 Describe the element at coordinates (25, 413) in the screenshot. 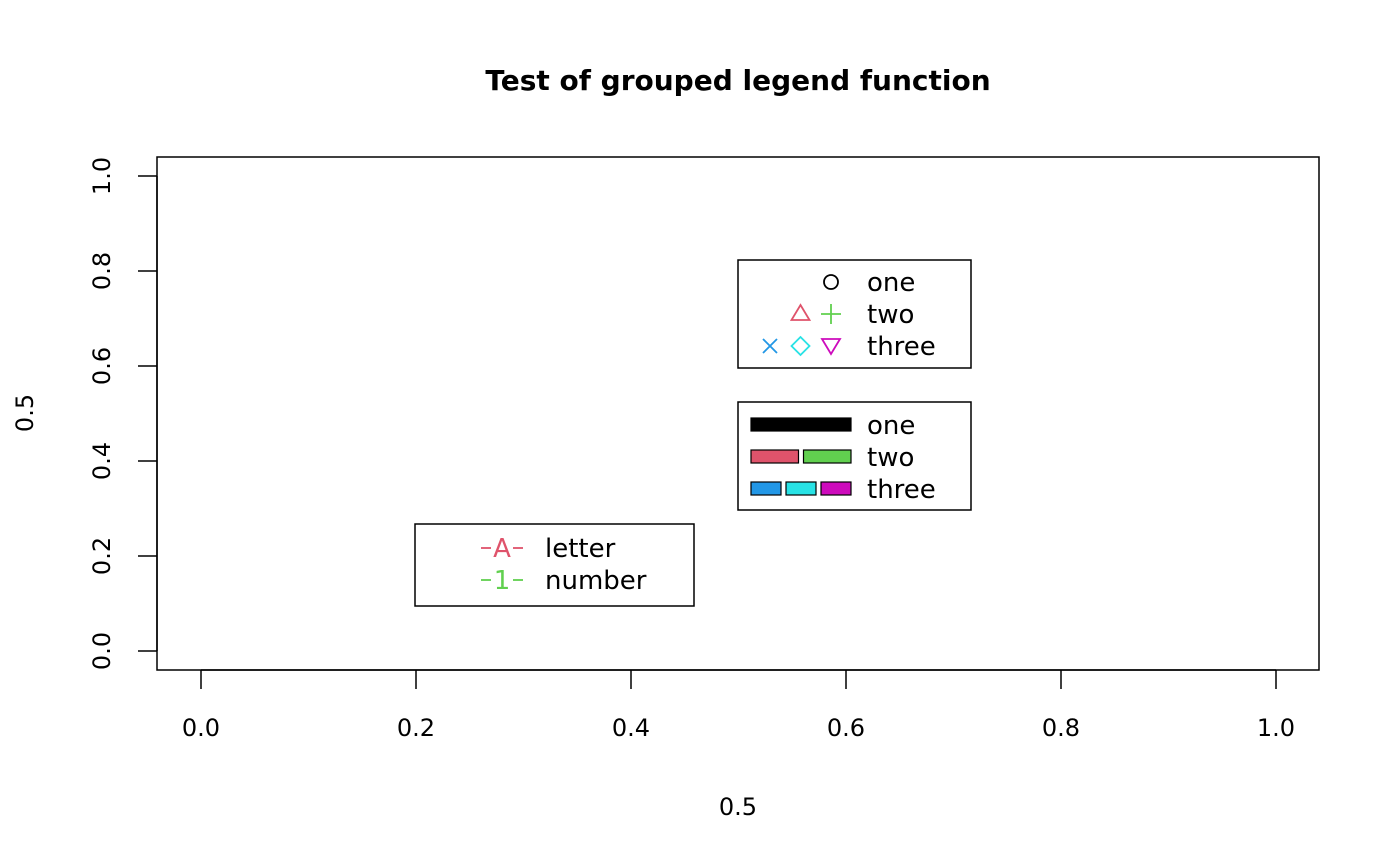

I see `y-axis-label: 0.5` at that location.